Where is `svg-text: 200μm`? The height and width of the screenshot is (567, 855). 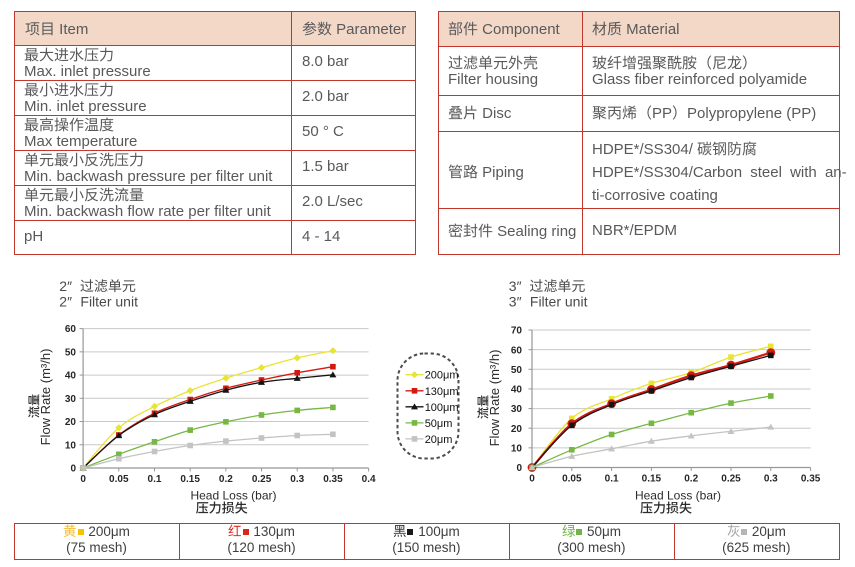
svg-text: 200μm is located at coordinates (442, 376).